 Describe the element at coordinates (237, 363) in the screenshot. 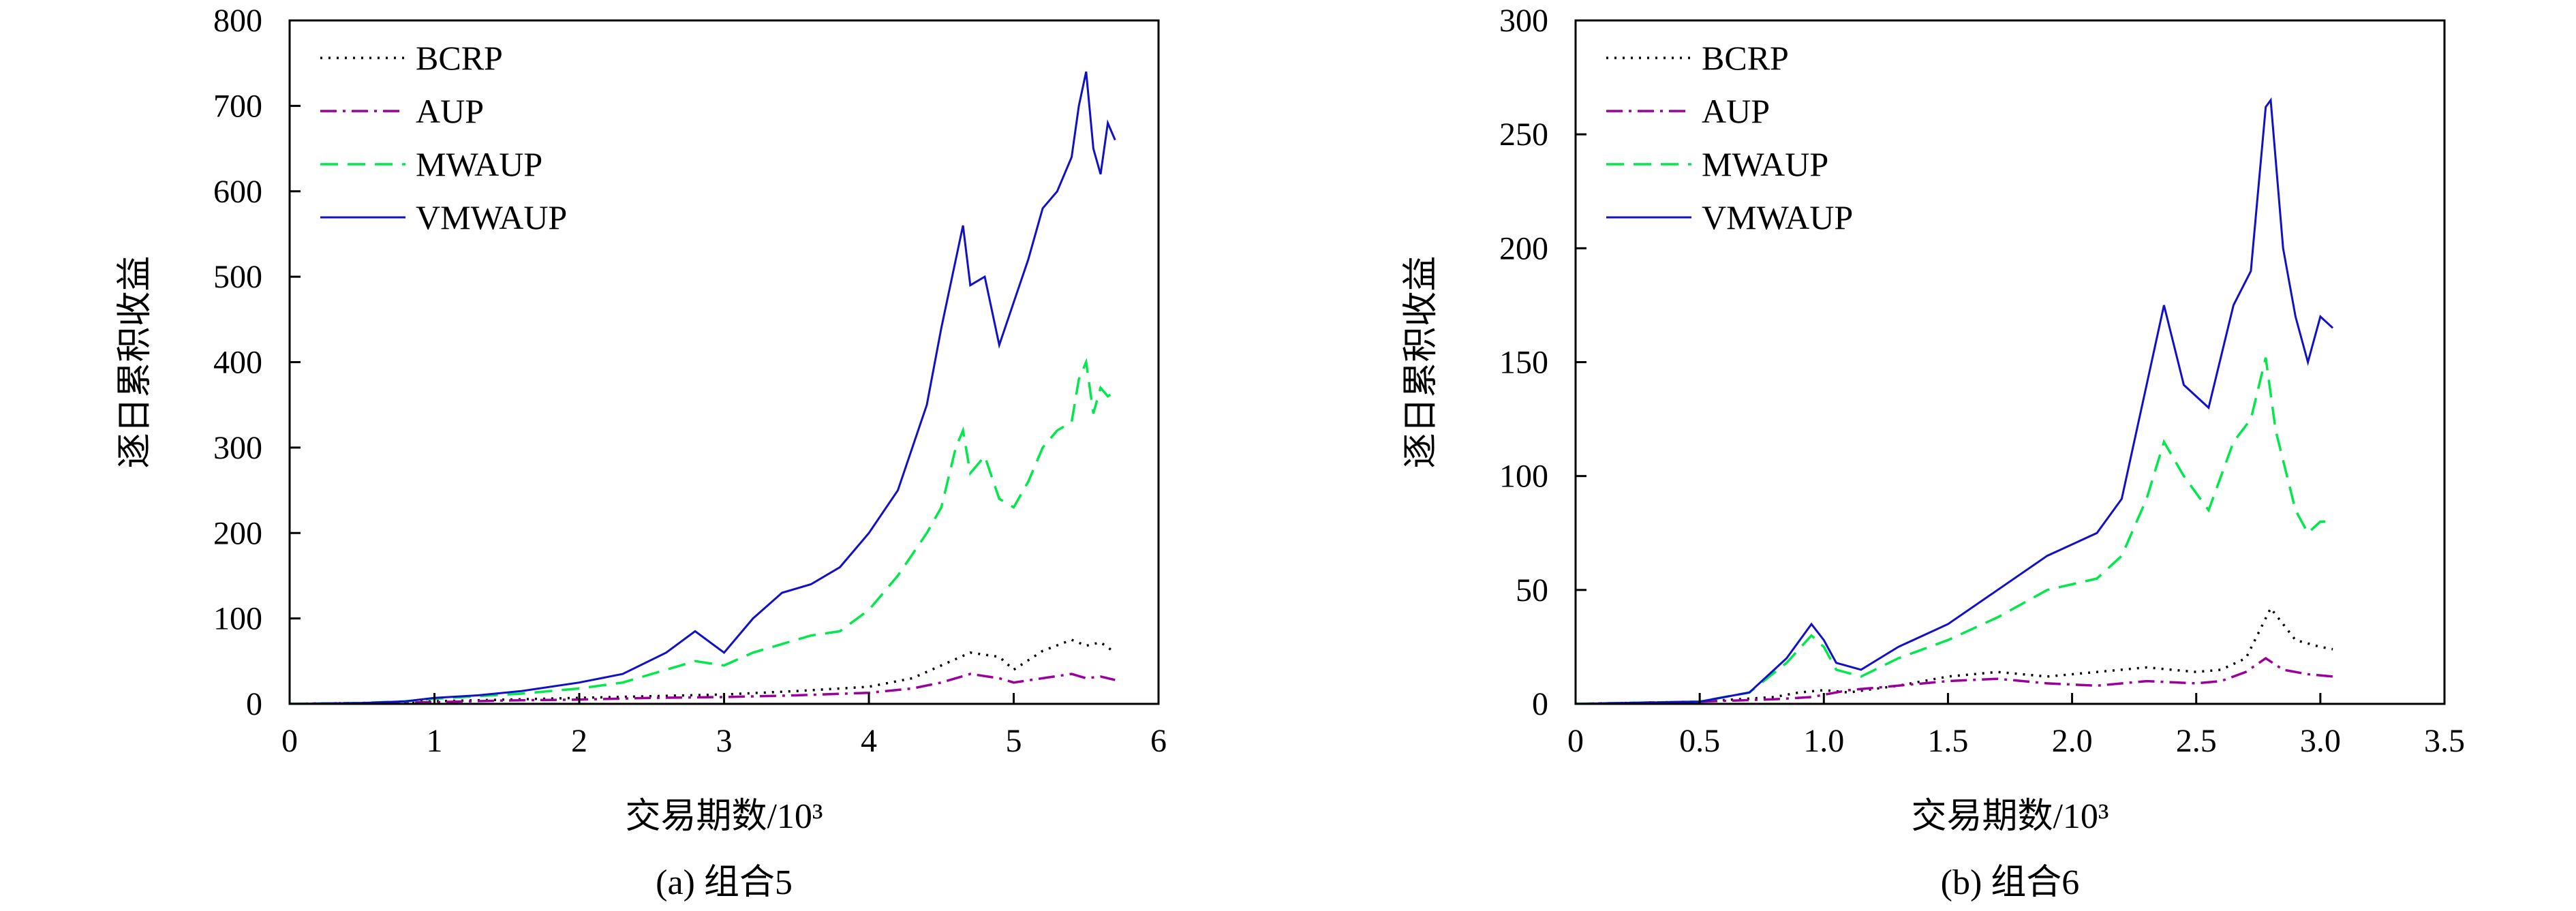

I see `y-tick-label: 400` at that location.